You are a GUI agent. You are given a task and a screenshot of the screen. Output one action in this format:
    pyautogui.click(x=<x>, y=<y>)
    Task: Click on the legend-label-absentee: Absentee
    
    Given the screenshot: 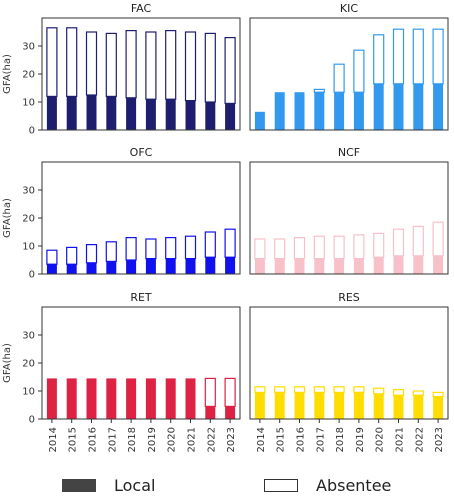 What is the action you would take?
    pyautogui.click(x=354, y=485)
    